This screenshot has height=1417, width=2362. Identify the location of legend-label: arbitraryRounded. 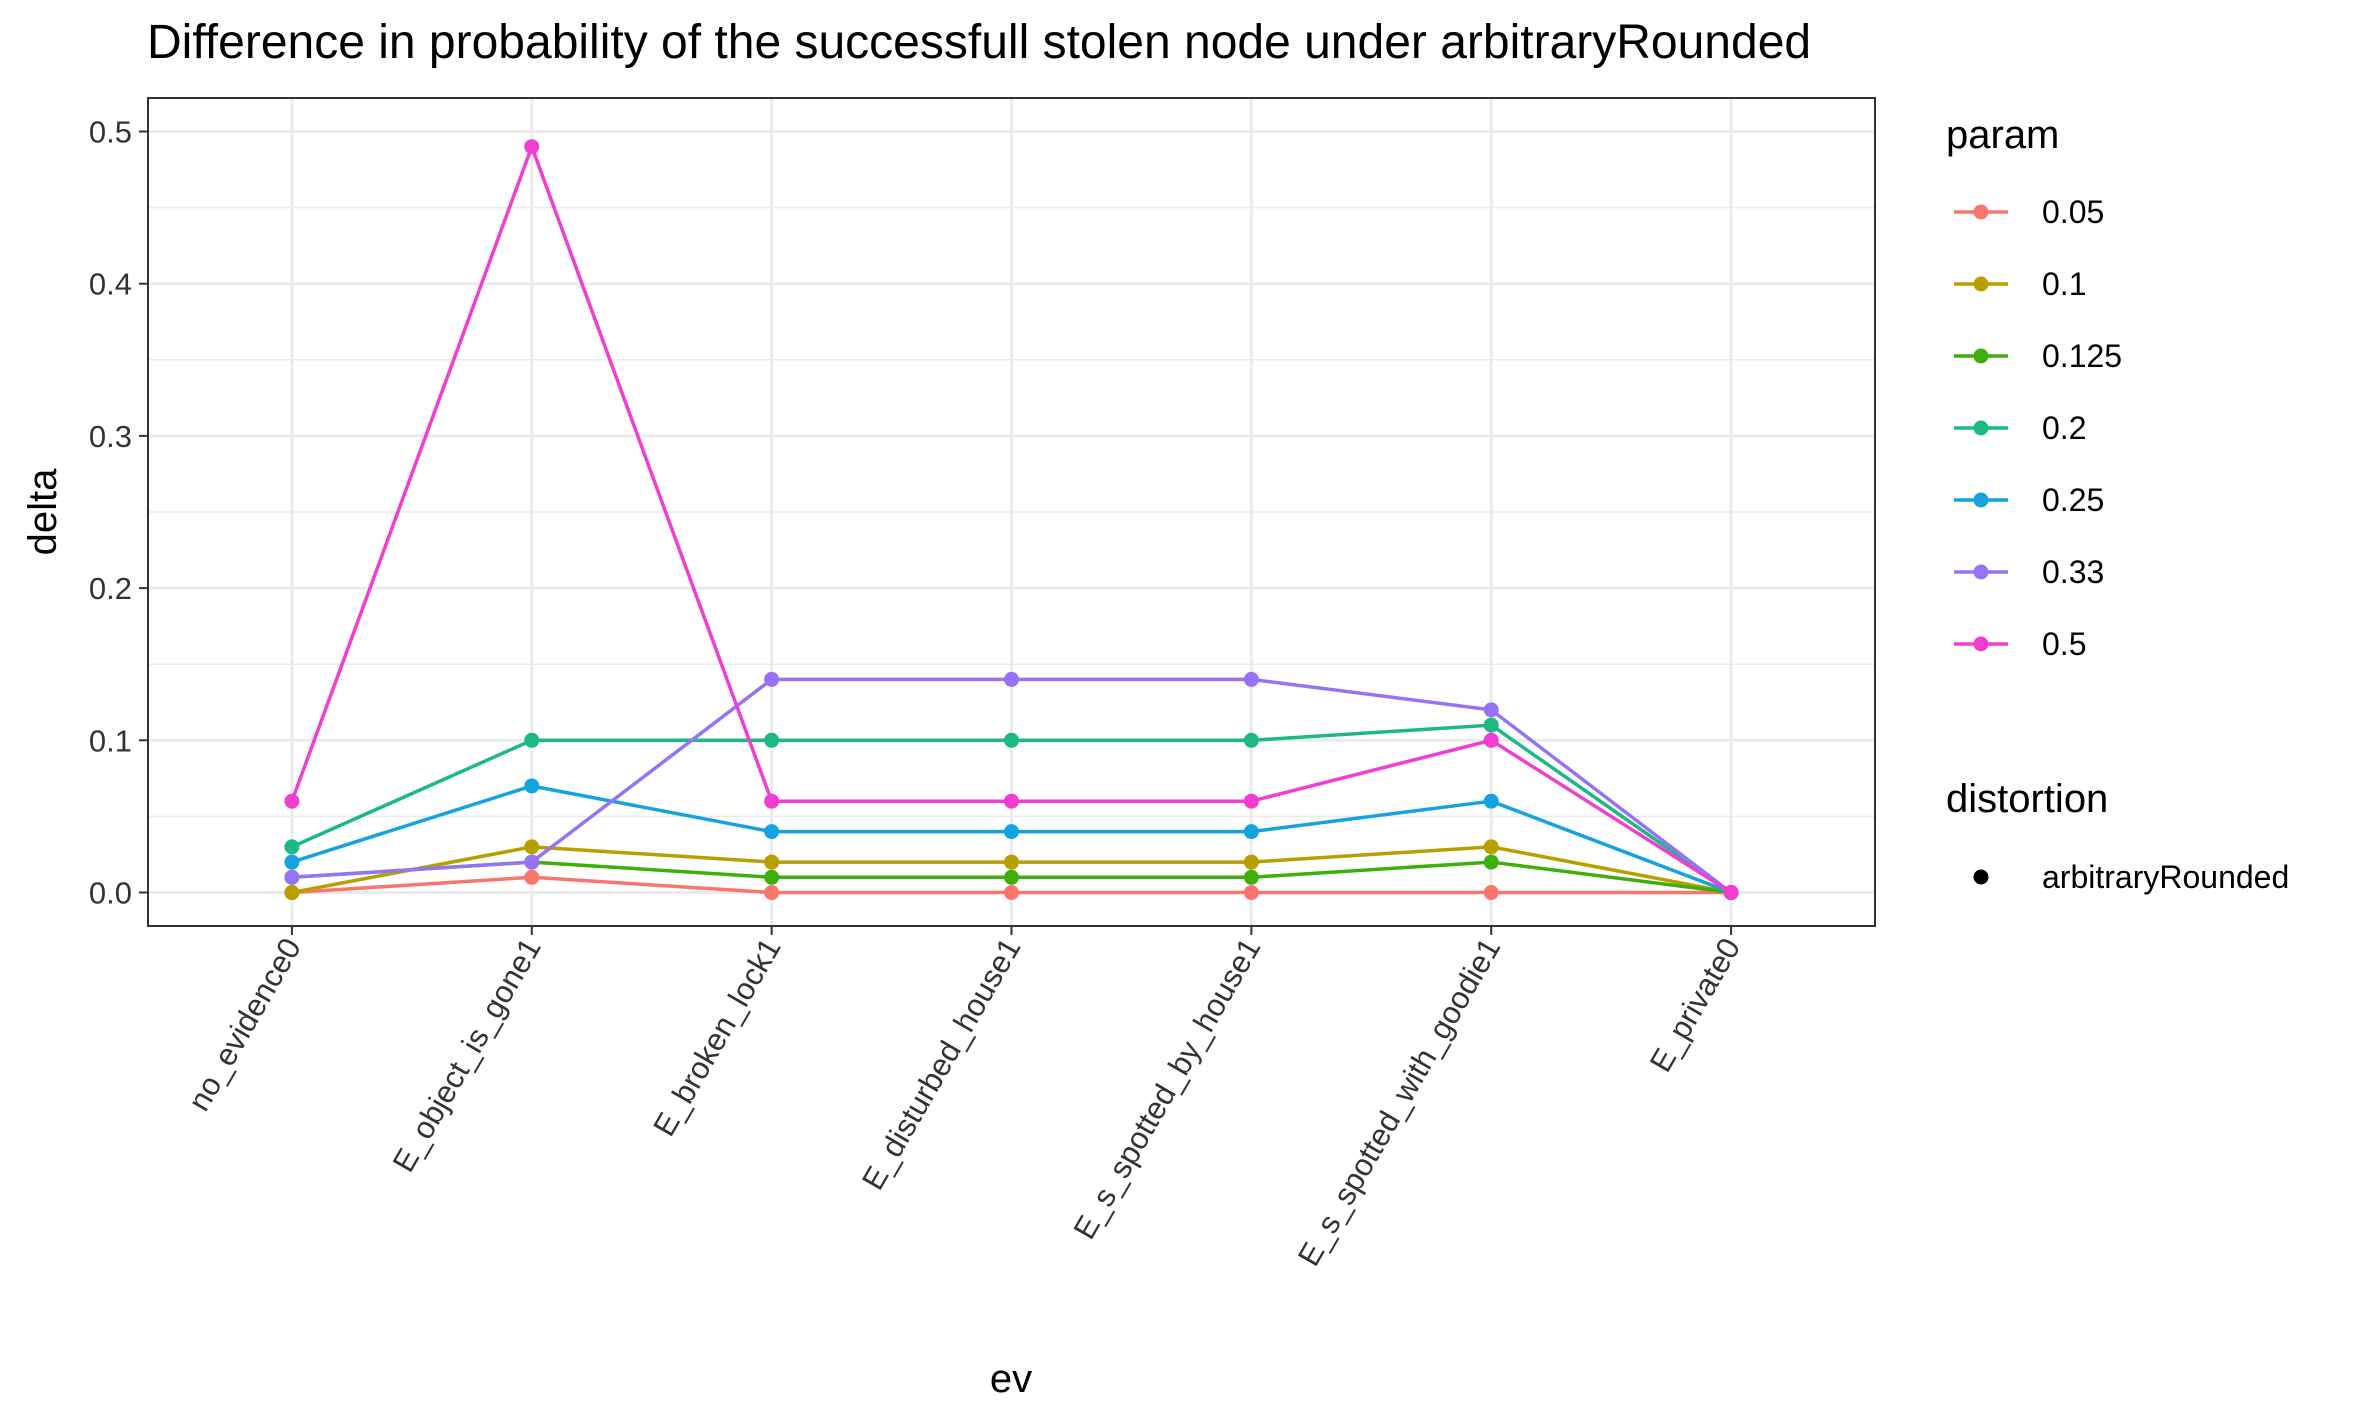
(2165, 877).